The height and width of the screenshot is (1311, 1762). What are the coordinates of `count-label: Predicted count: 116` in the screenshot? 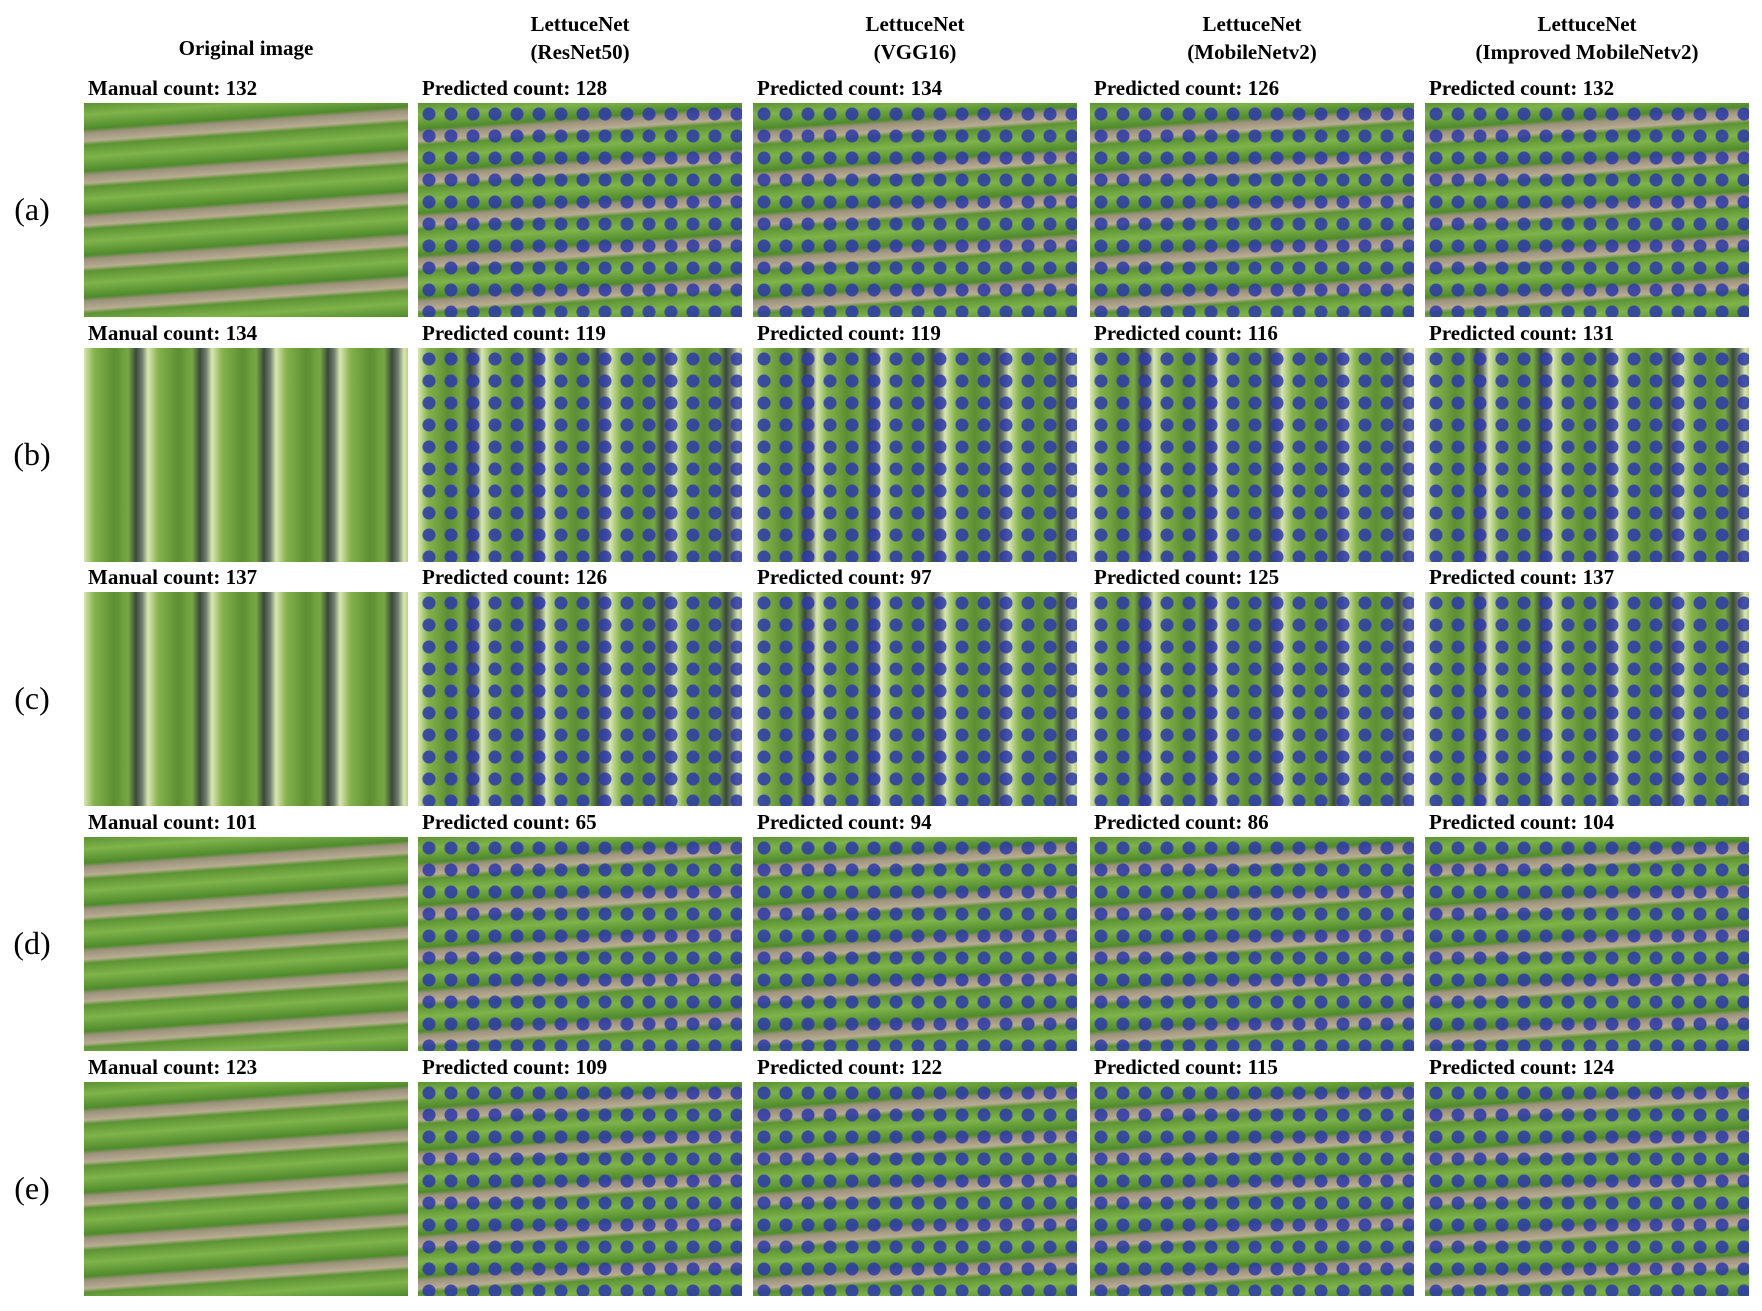 It's located at (1186, 333).